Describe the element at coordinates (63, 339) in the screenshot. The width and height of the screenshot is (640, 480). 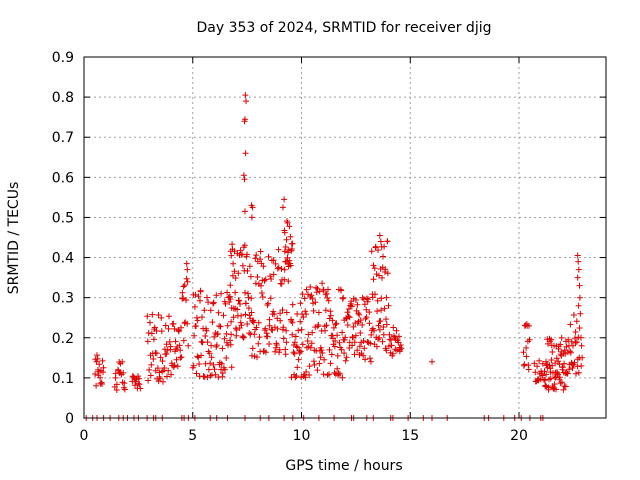
I see `y-tick-label: 0.2` at that location.